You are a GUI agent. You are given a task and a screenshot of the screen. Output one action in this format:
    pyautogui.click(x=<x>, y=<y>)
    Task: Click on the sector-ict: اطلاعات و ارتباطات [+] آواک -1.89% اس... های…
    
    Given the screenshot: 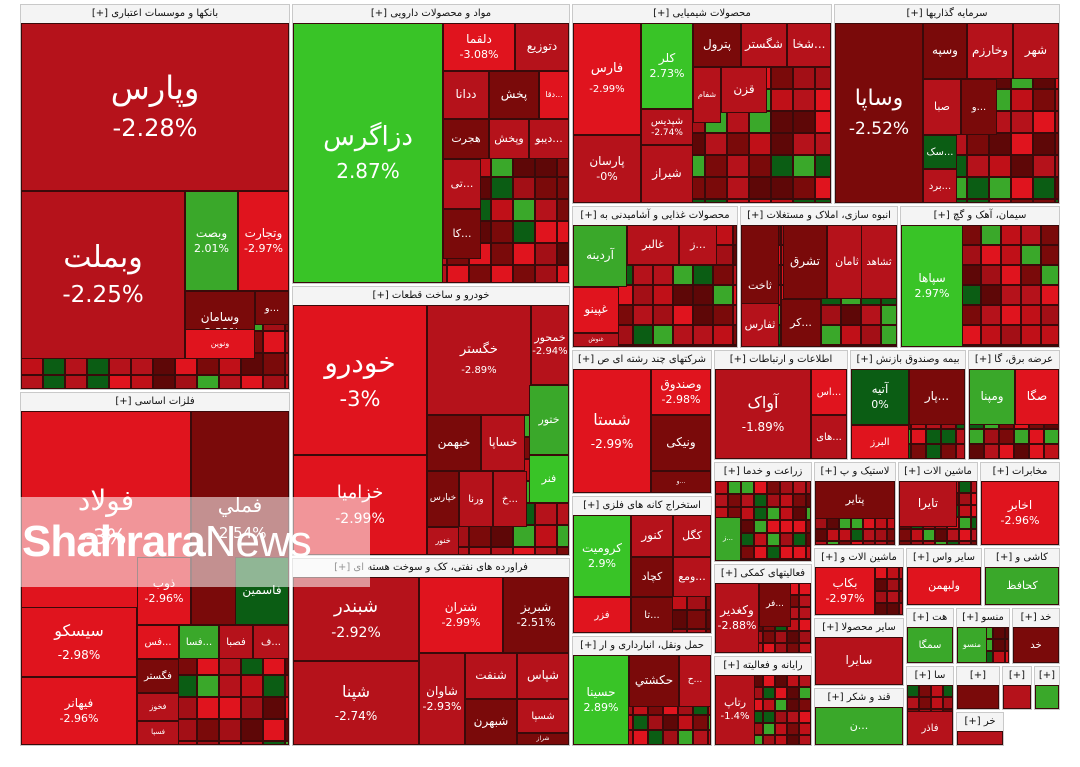 What is the action you would take?
    pyautogui.click(x=781, y=405)
    